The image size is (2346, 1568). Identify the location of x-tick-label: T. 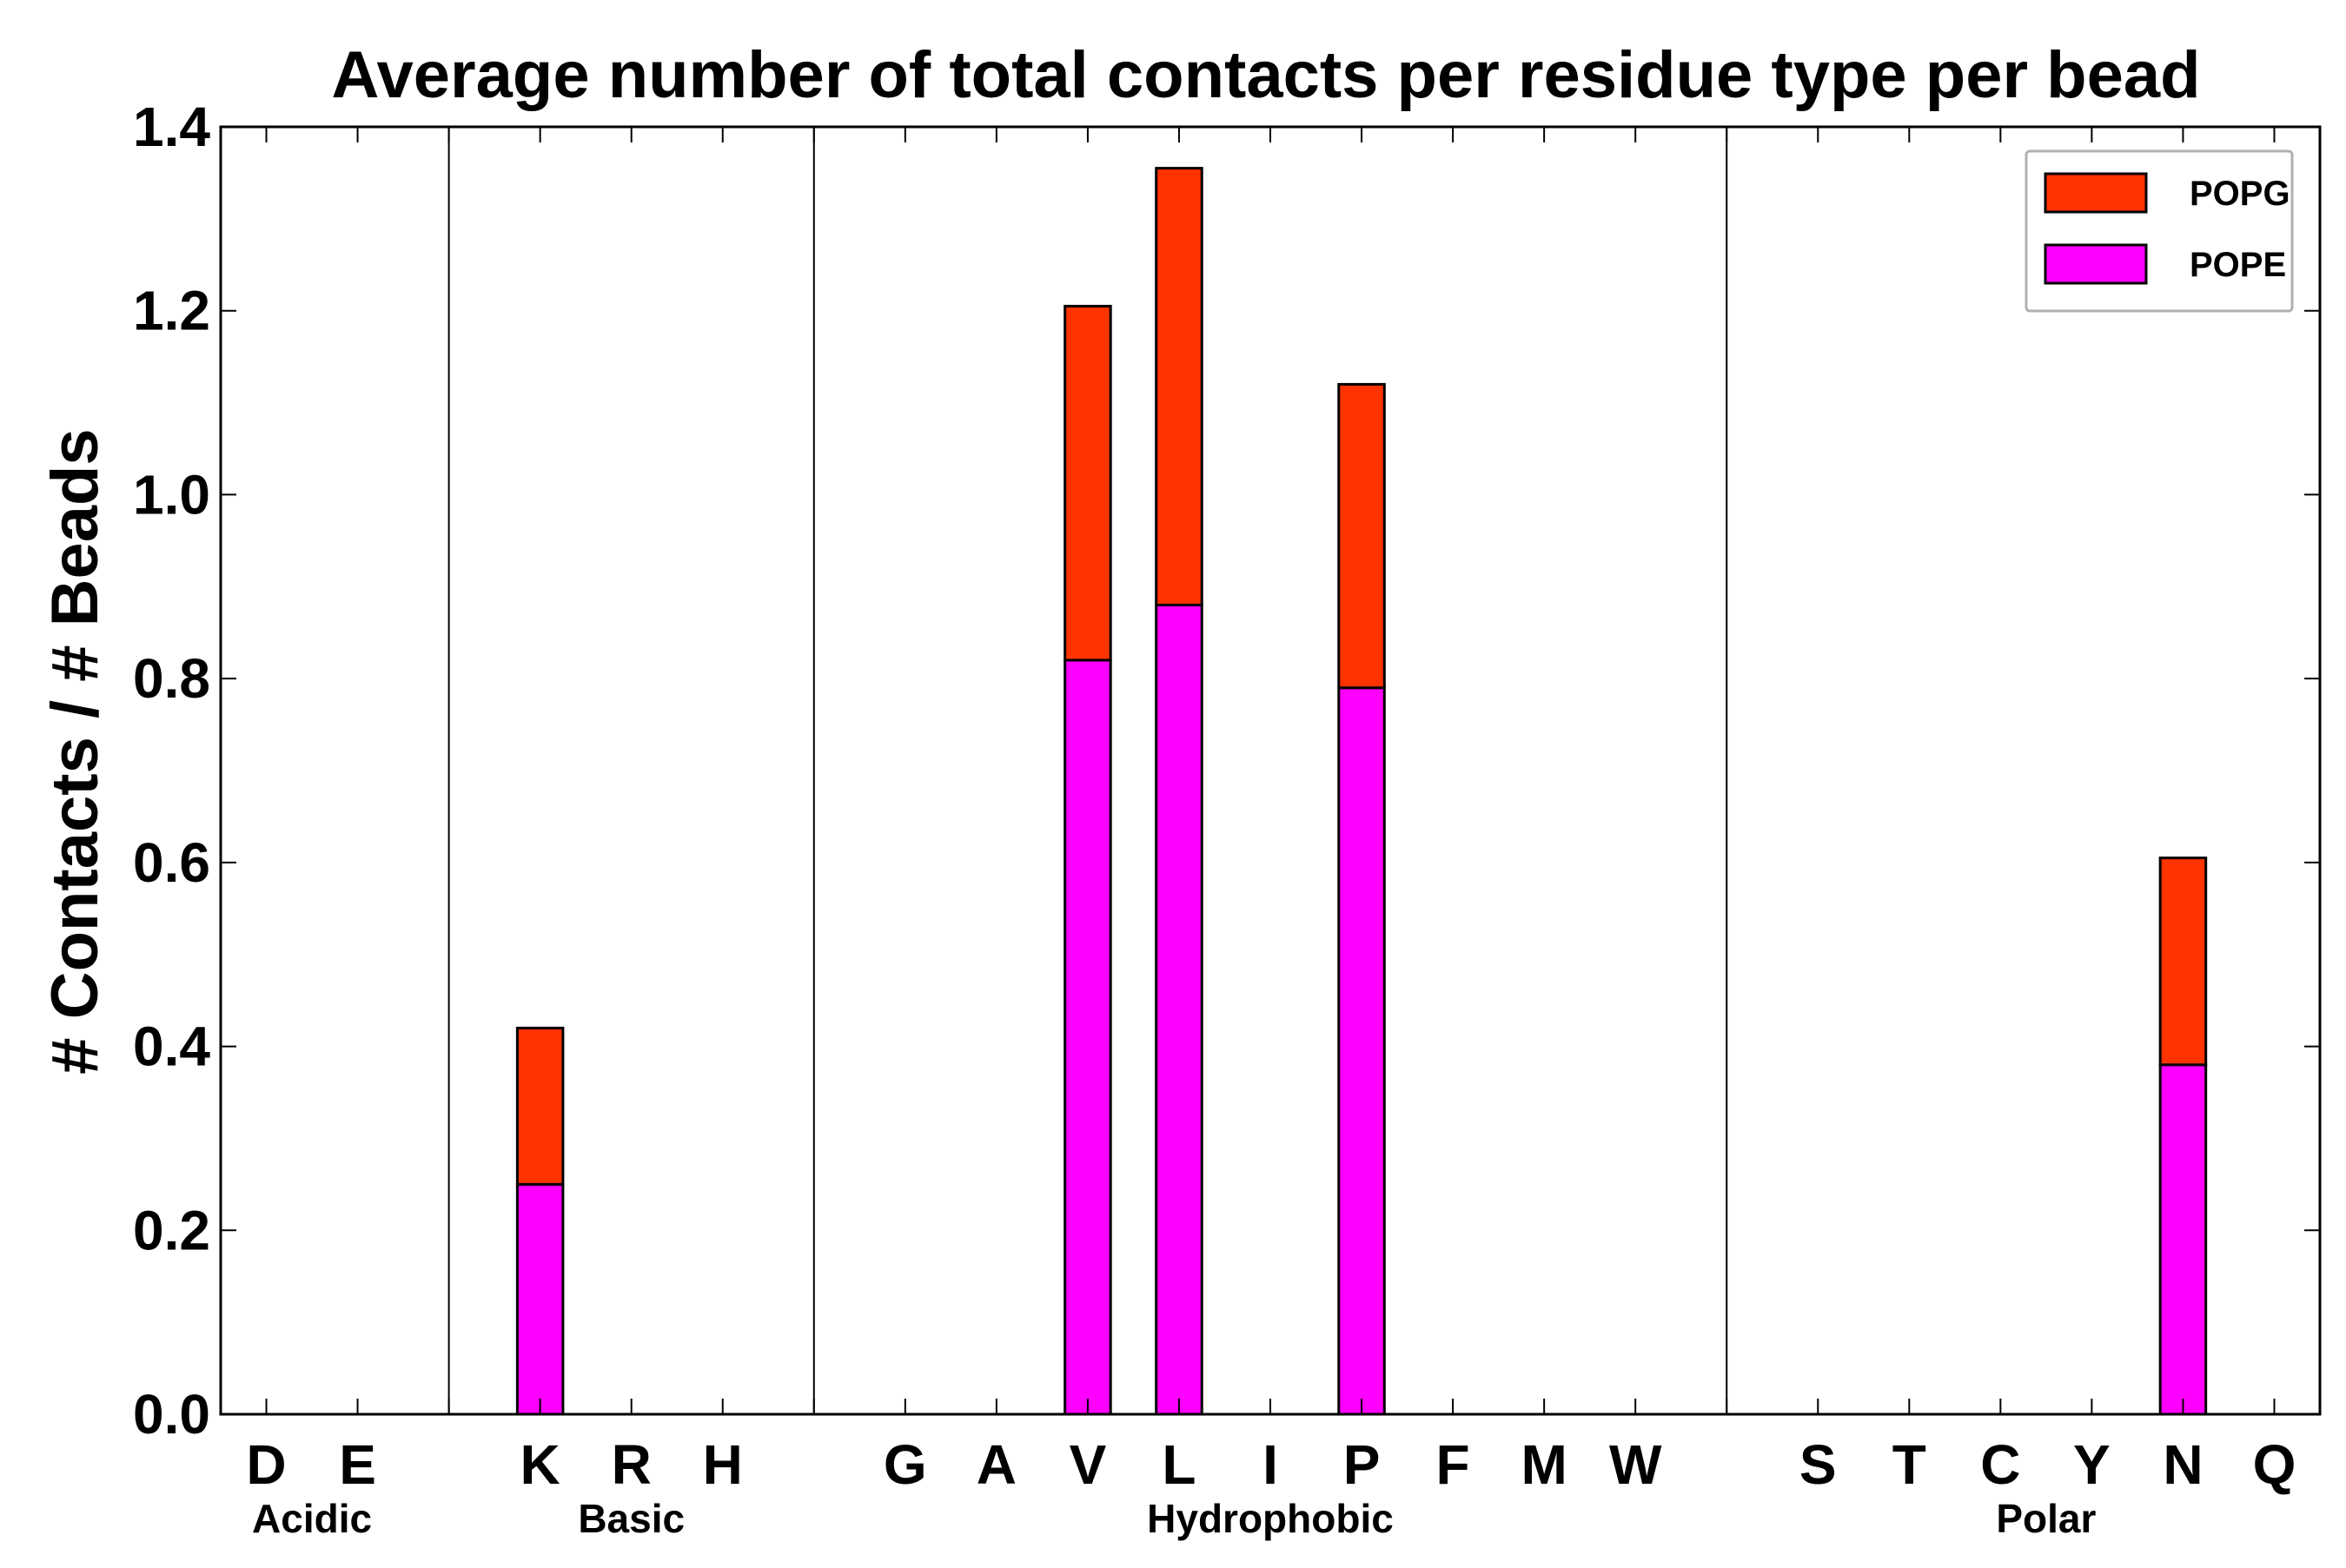
(1909, 1464).